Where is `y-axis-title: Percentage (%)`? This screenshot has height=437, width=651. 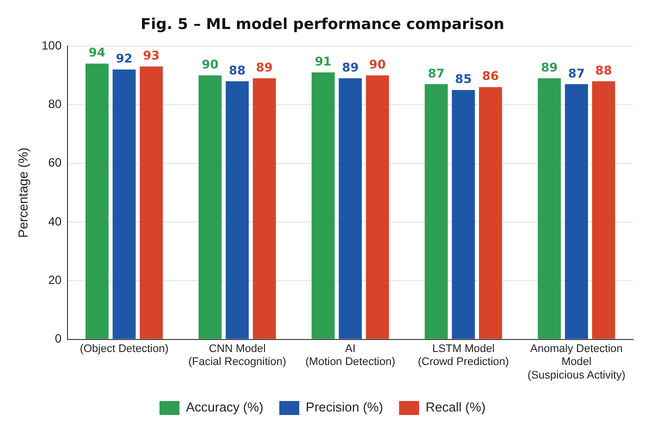
y-axis-title: Percentage (%) is located at coordinates (22, 193).